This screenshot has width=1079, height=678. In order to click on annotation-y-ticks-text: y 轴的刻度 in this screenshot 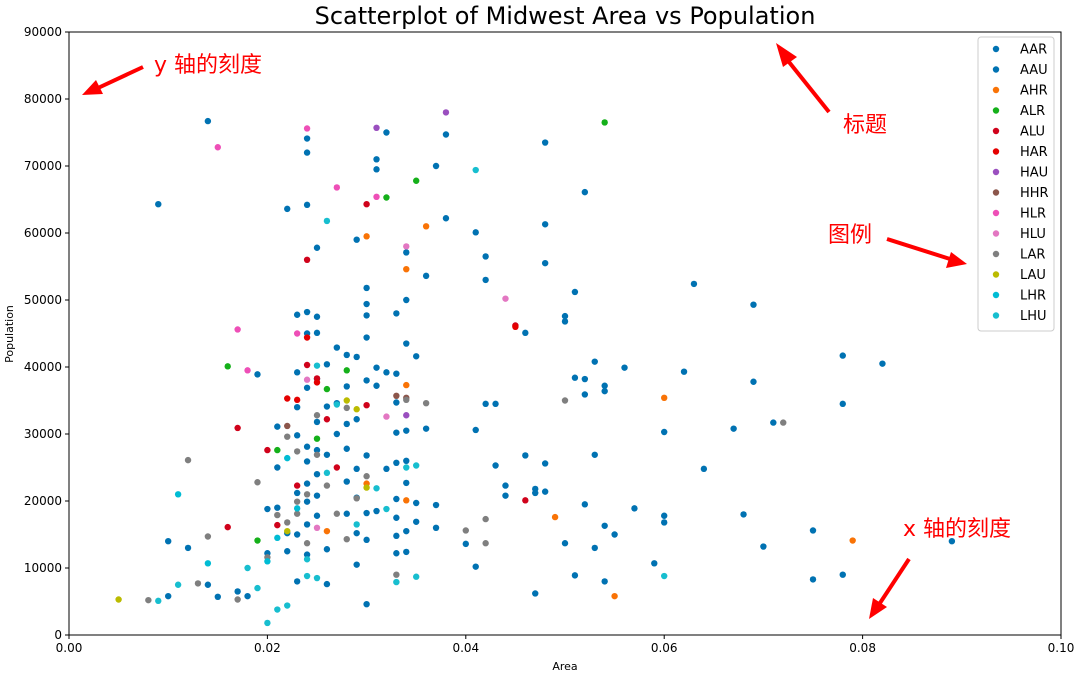, I will do `click(208, 65)`.